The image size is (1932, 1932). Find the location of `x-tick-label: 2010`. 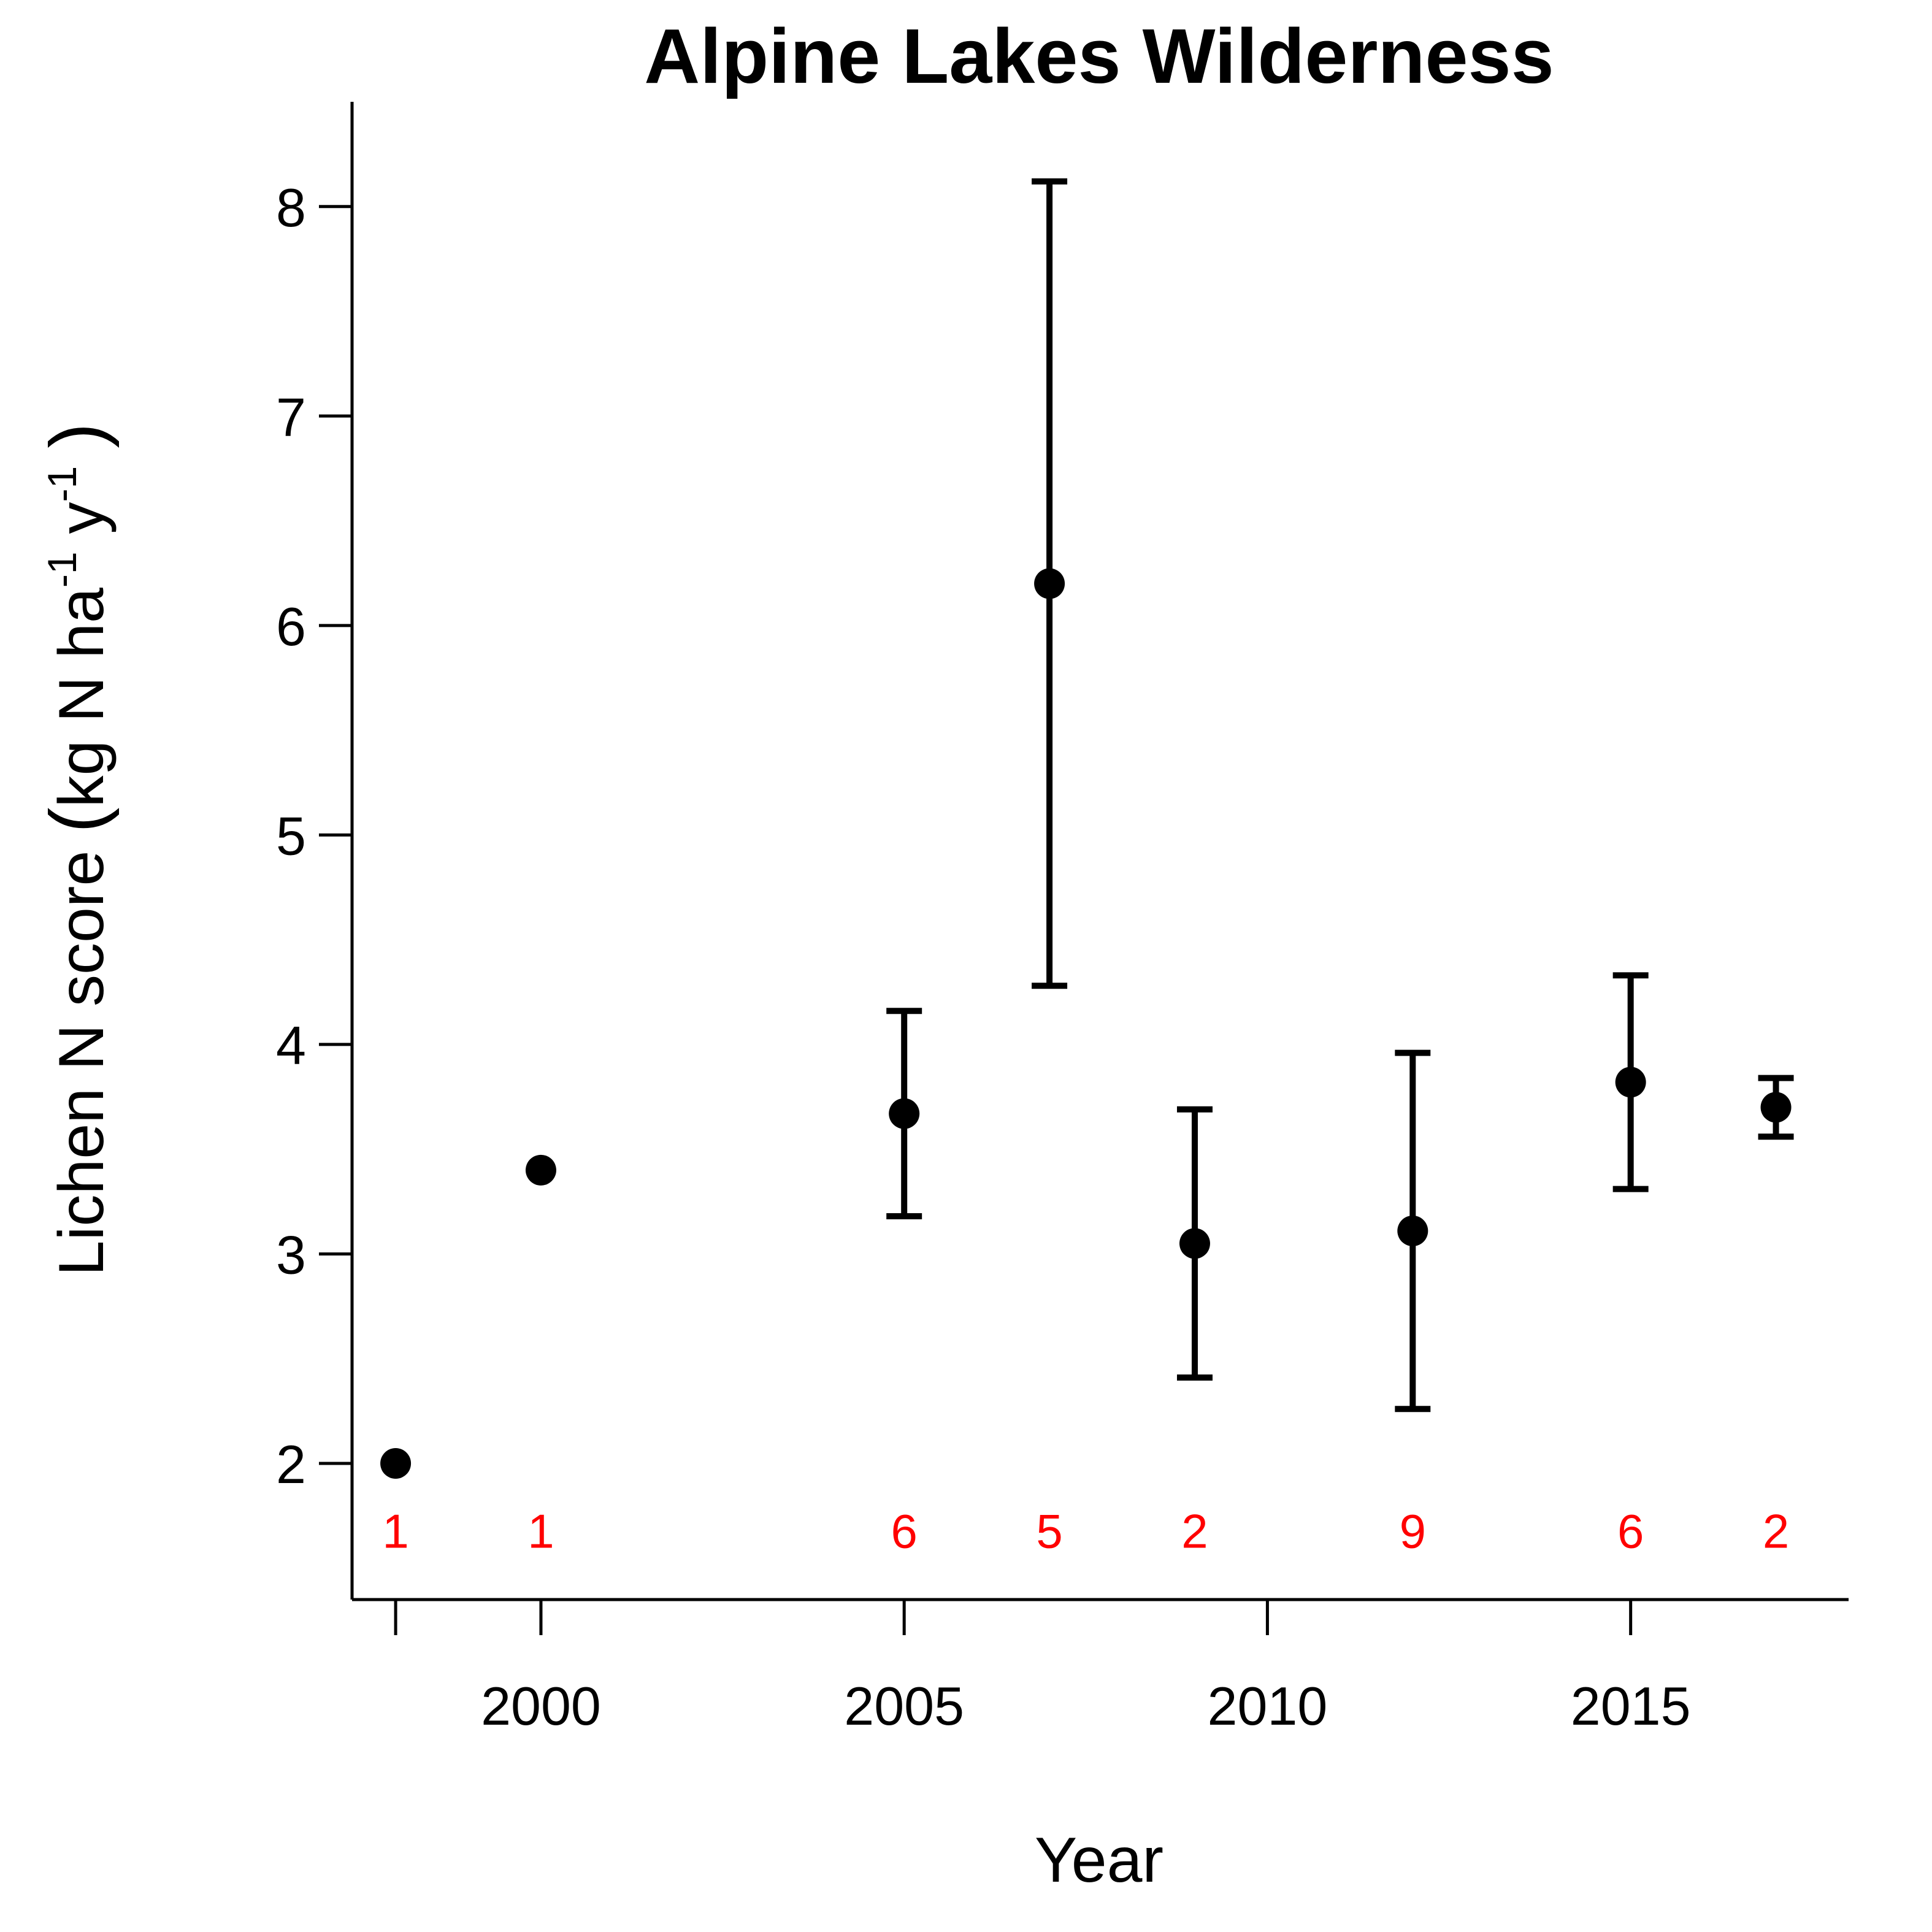

x-tick-label: 2010 is located at coordinates (1268, 1706).